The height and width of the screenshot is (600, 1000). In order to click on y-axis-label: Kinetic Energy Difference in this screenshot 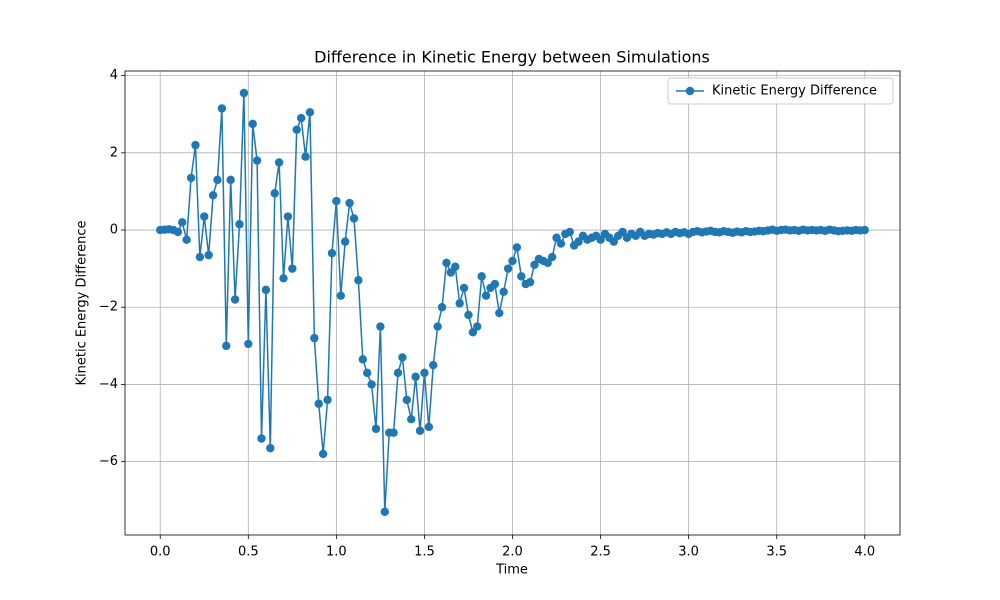, I will do `click(82, 302)`.